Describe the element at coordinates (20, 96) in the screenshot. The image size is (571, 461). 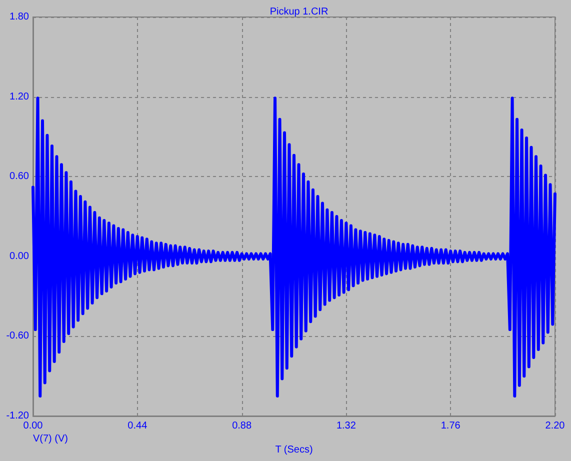
I see `y-tick-label: 1.20` at that location.